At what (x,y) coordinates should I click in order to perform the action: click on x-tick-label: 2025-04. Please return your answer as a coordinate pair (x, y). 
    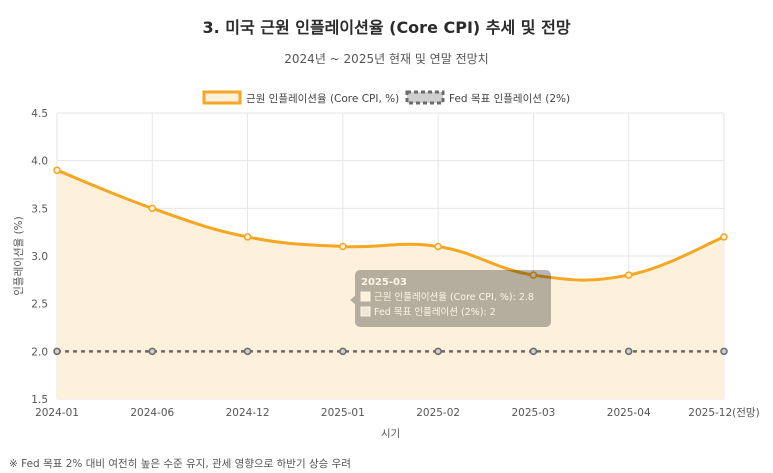
    Looking at the image, I should click on (629, 413).